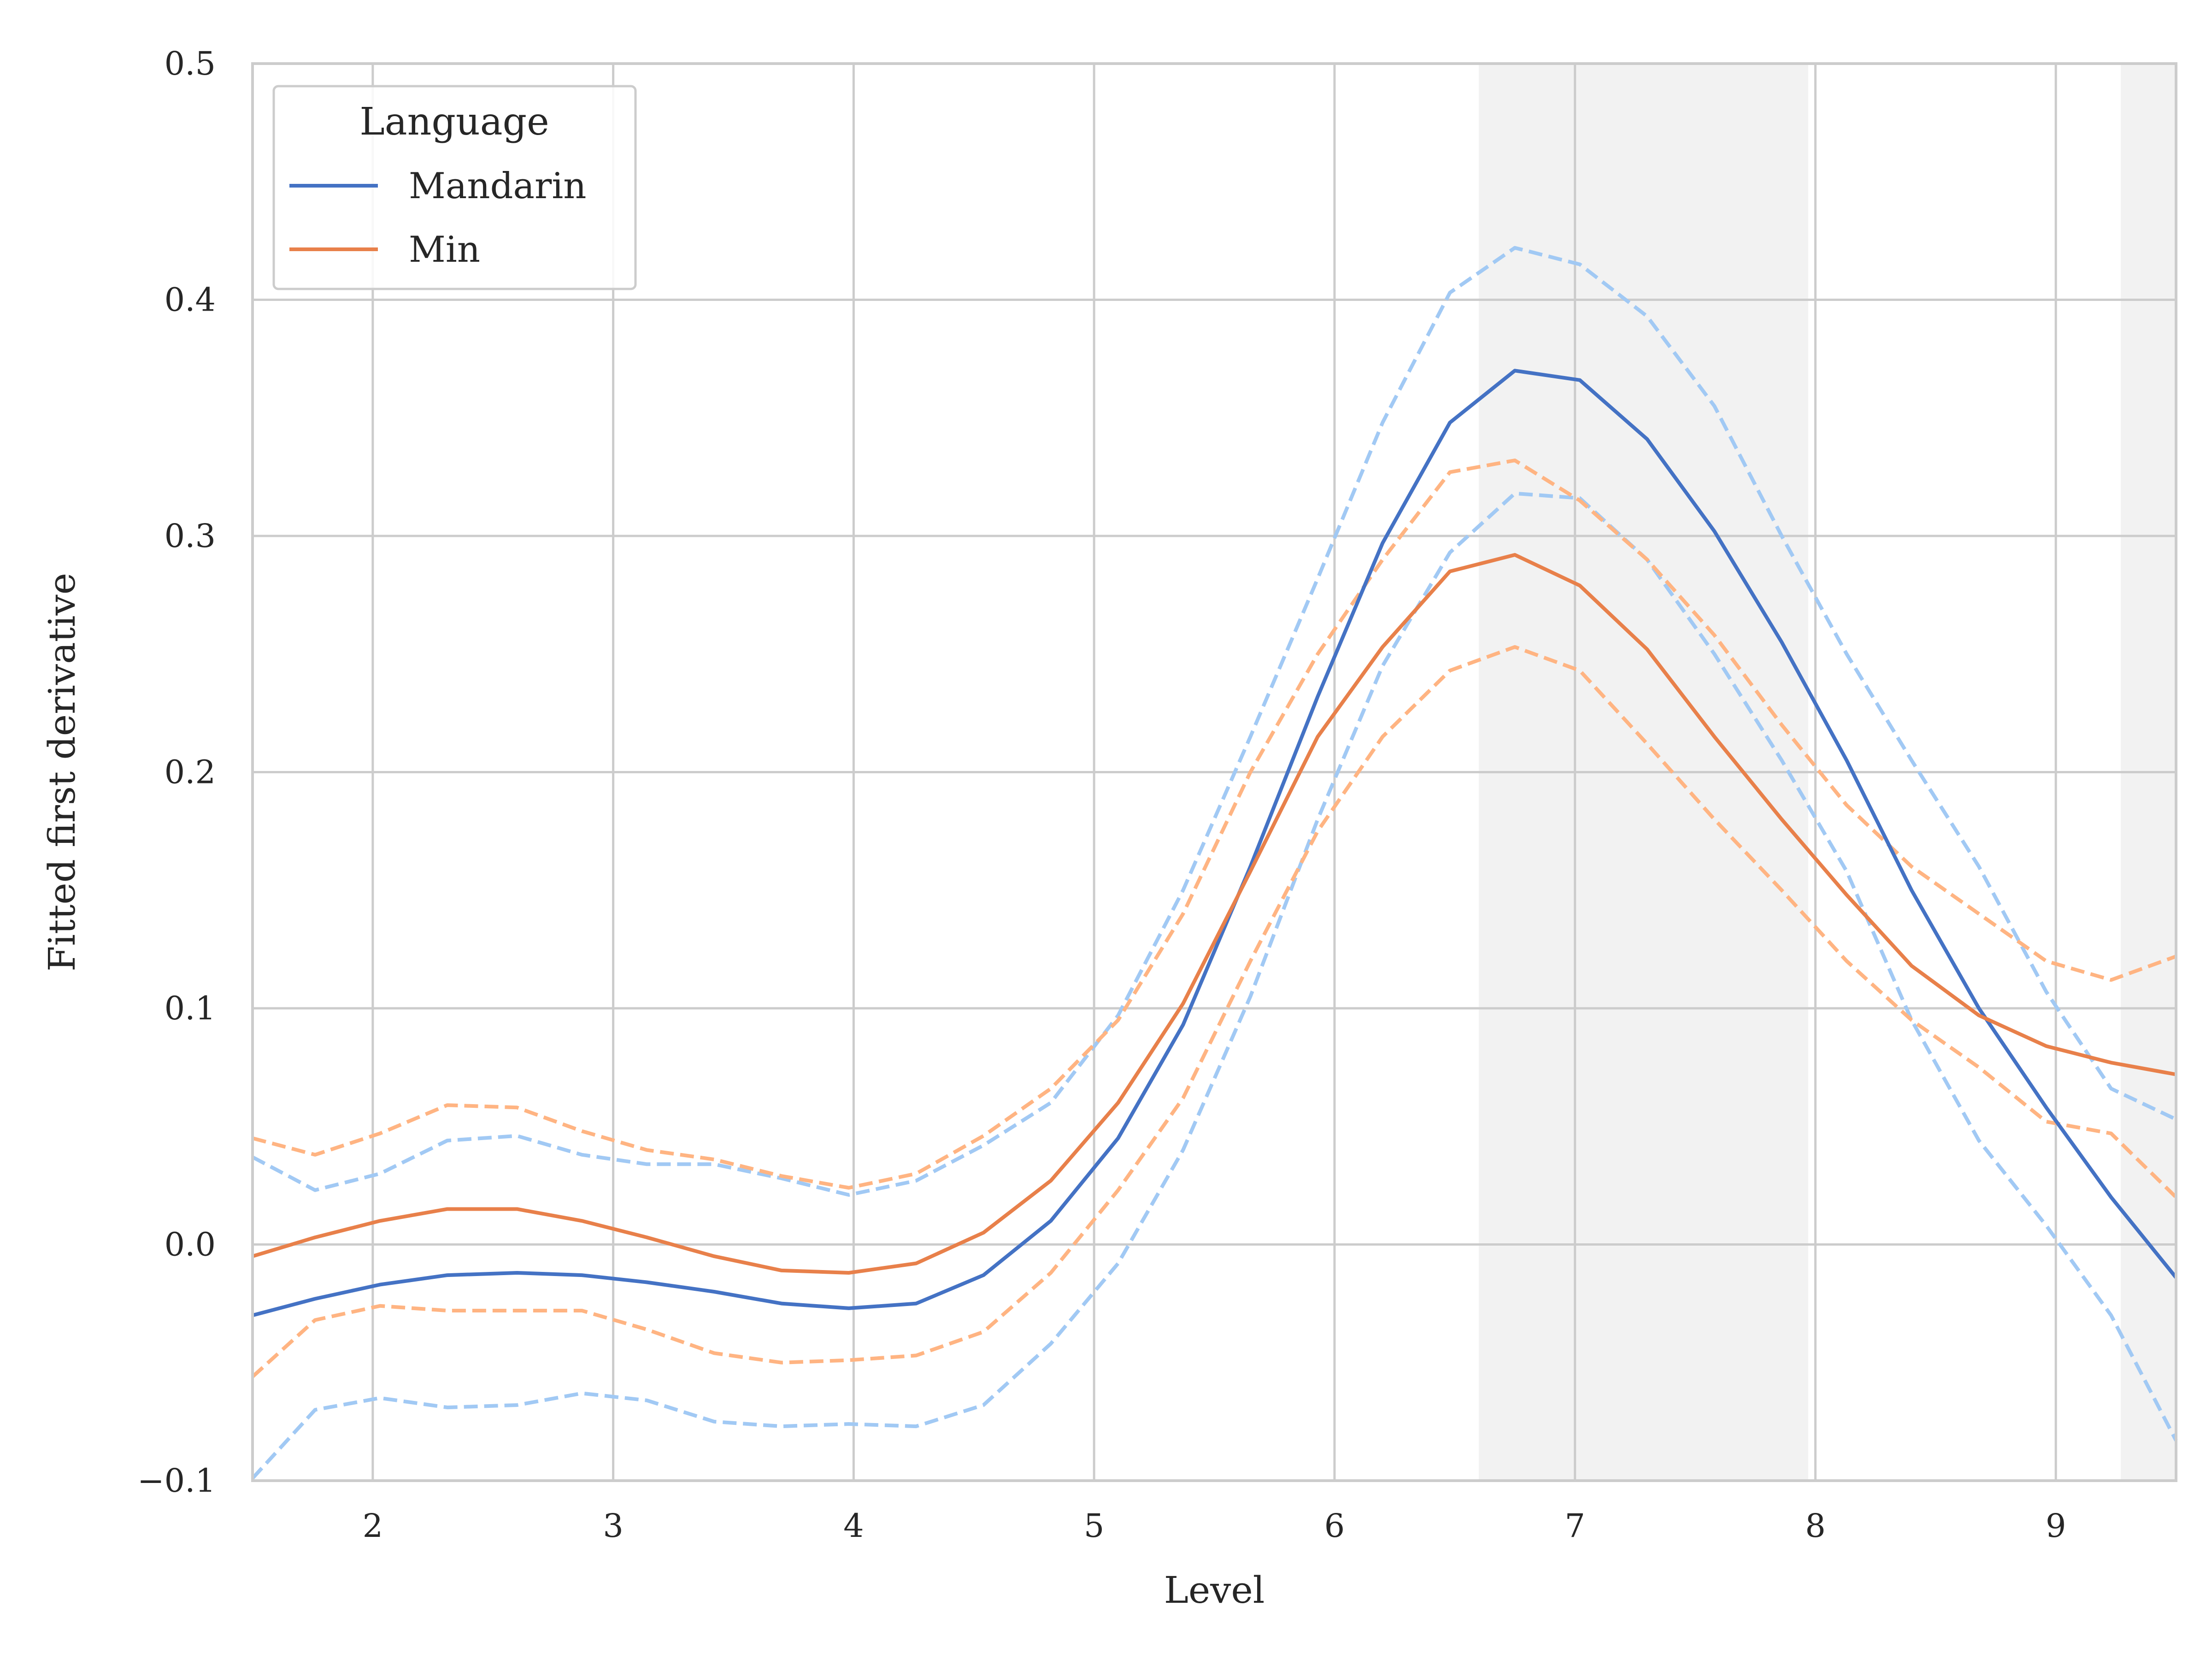 The image size is (2212, 1659). I want to click on y-tick-label: 0.4, so click(190, 300).